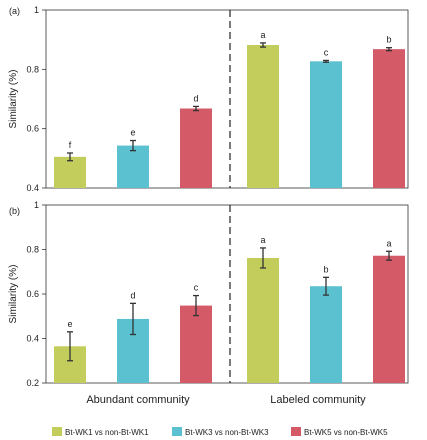 Image resolution: width=427 pixels, height=440 pixels. Describe the element at coordinates (138, 400) in the screenshot. I see `x-group-label-abundant: Abundant community` at that location.